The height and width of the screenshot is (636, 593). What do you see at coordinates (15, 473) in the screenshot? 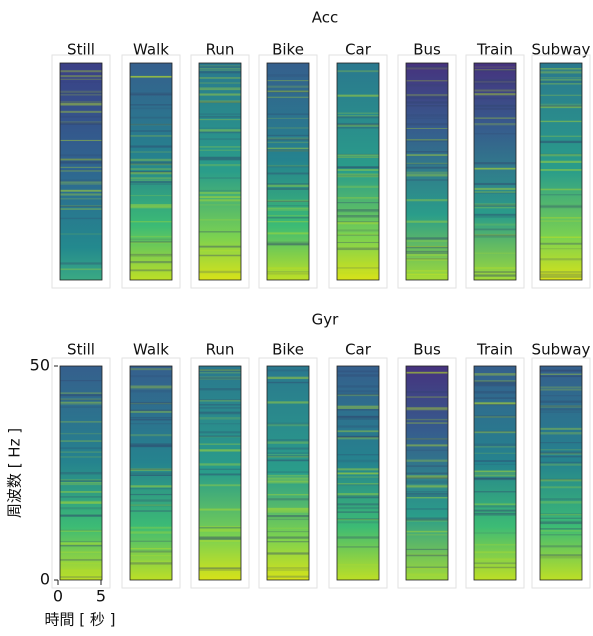
I see `y-axis-label: 周波数 [ Hz ]` at bounding box center [15, 473].